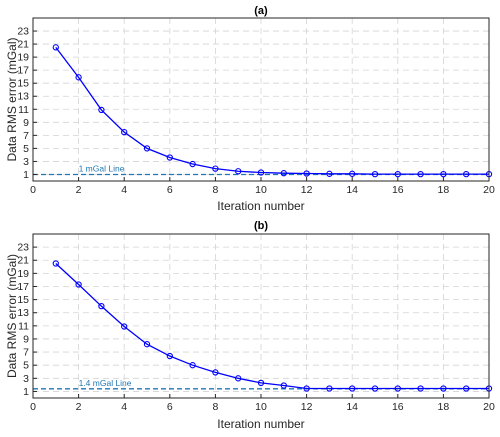  I want to click on reference-line-label: 1 mGal Line, so click(102, 168).